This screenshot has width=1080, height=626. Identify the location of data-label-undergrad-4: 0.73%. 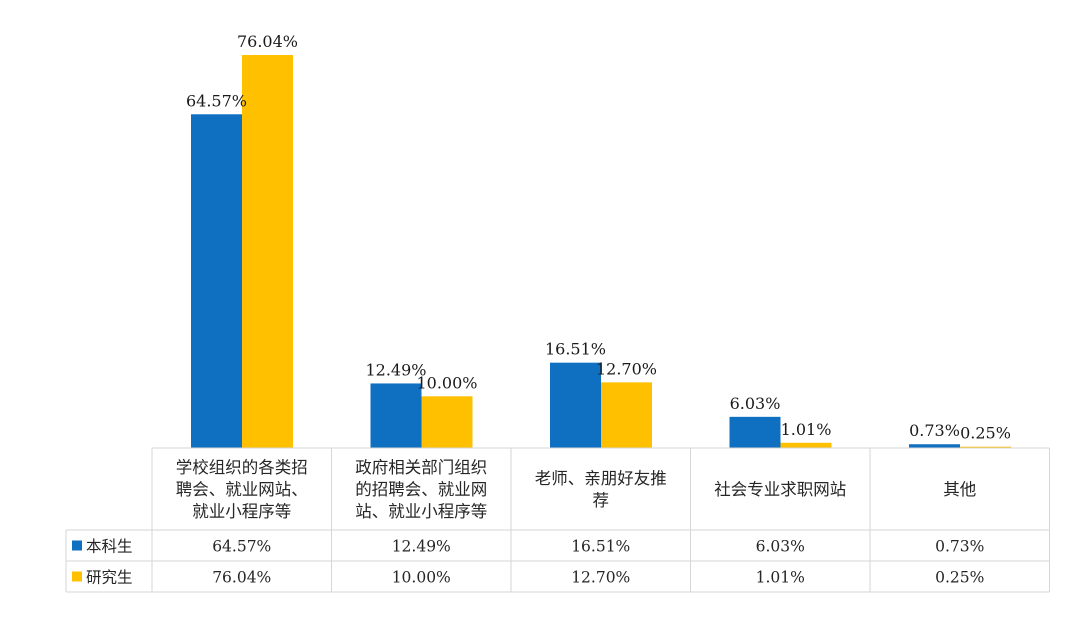
(934, 430).